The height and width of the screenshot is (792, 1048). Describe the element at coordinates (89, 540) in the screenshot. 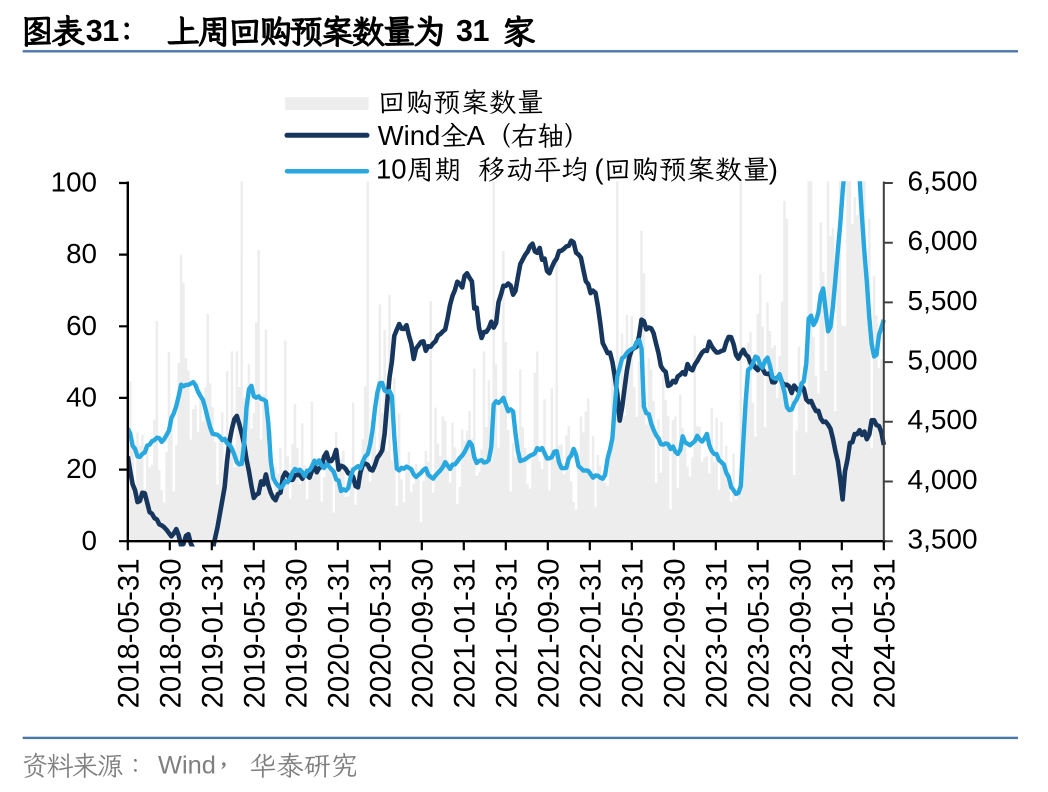

I see `svg-text: 0` at that location.